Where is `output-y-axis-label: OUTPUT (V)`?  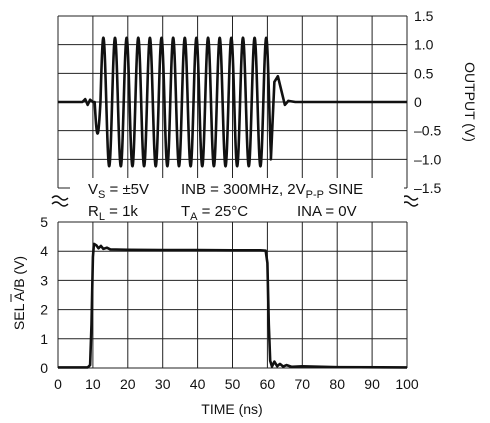
output-y-axis-label: OUTPUT (V) is located at coordinates (470, 102).